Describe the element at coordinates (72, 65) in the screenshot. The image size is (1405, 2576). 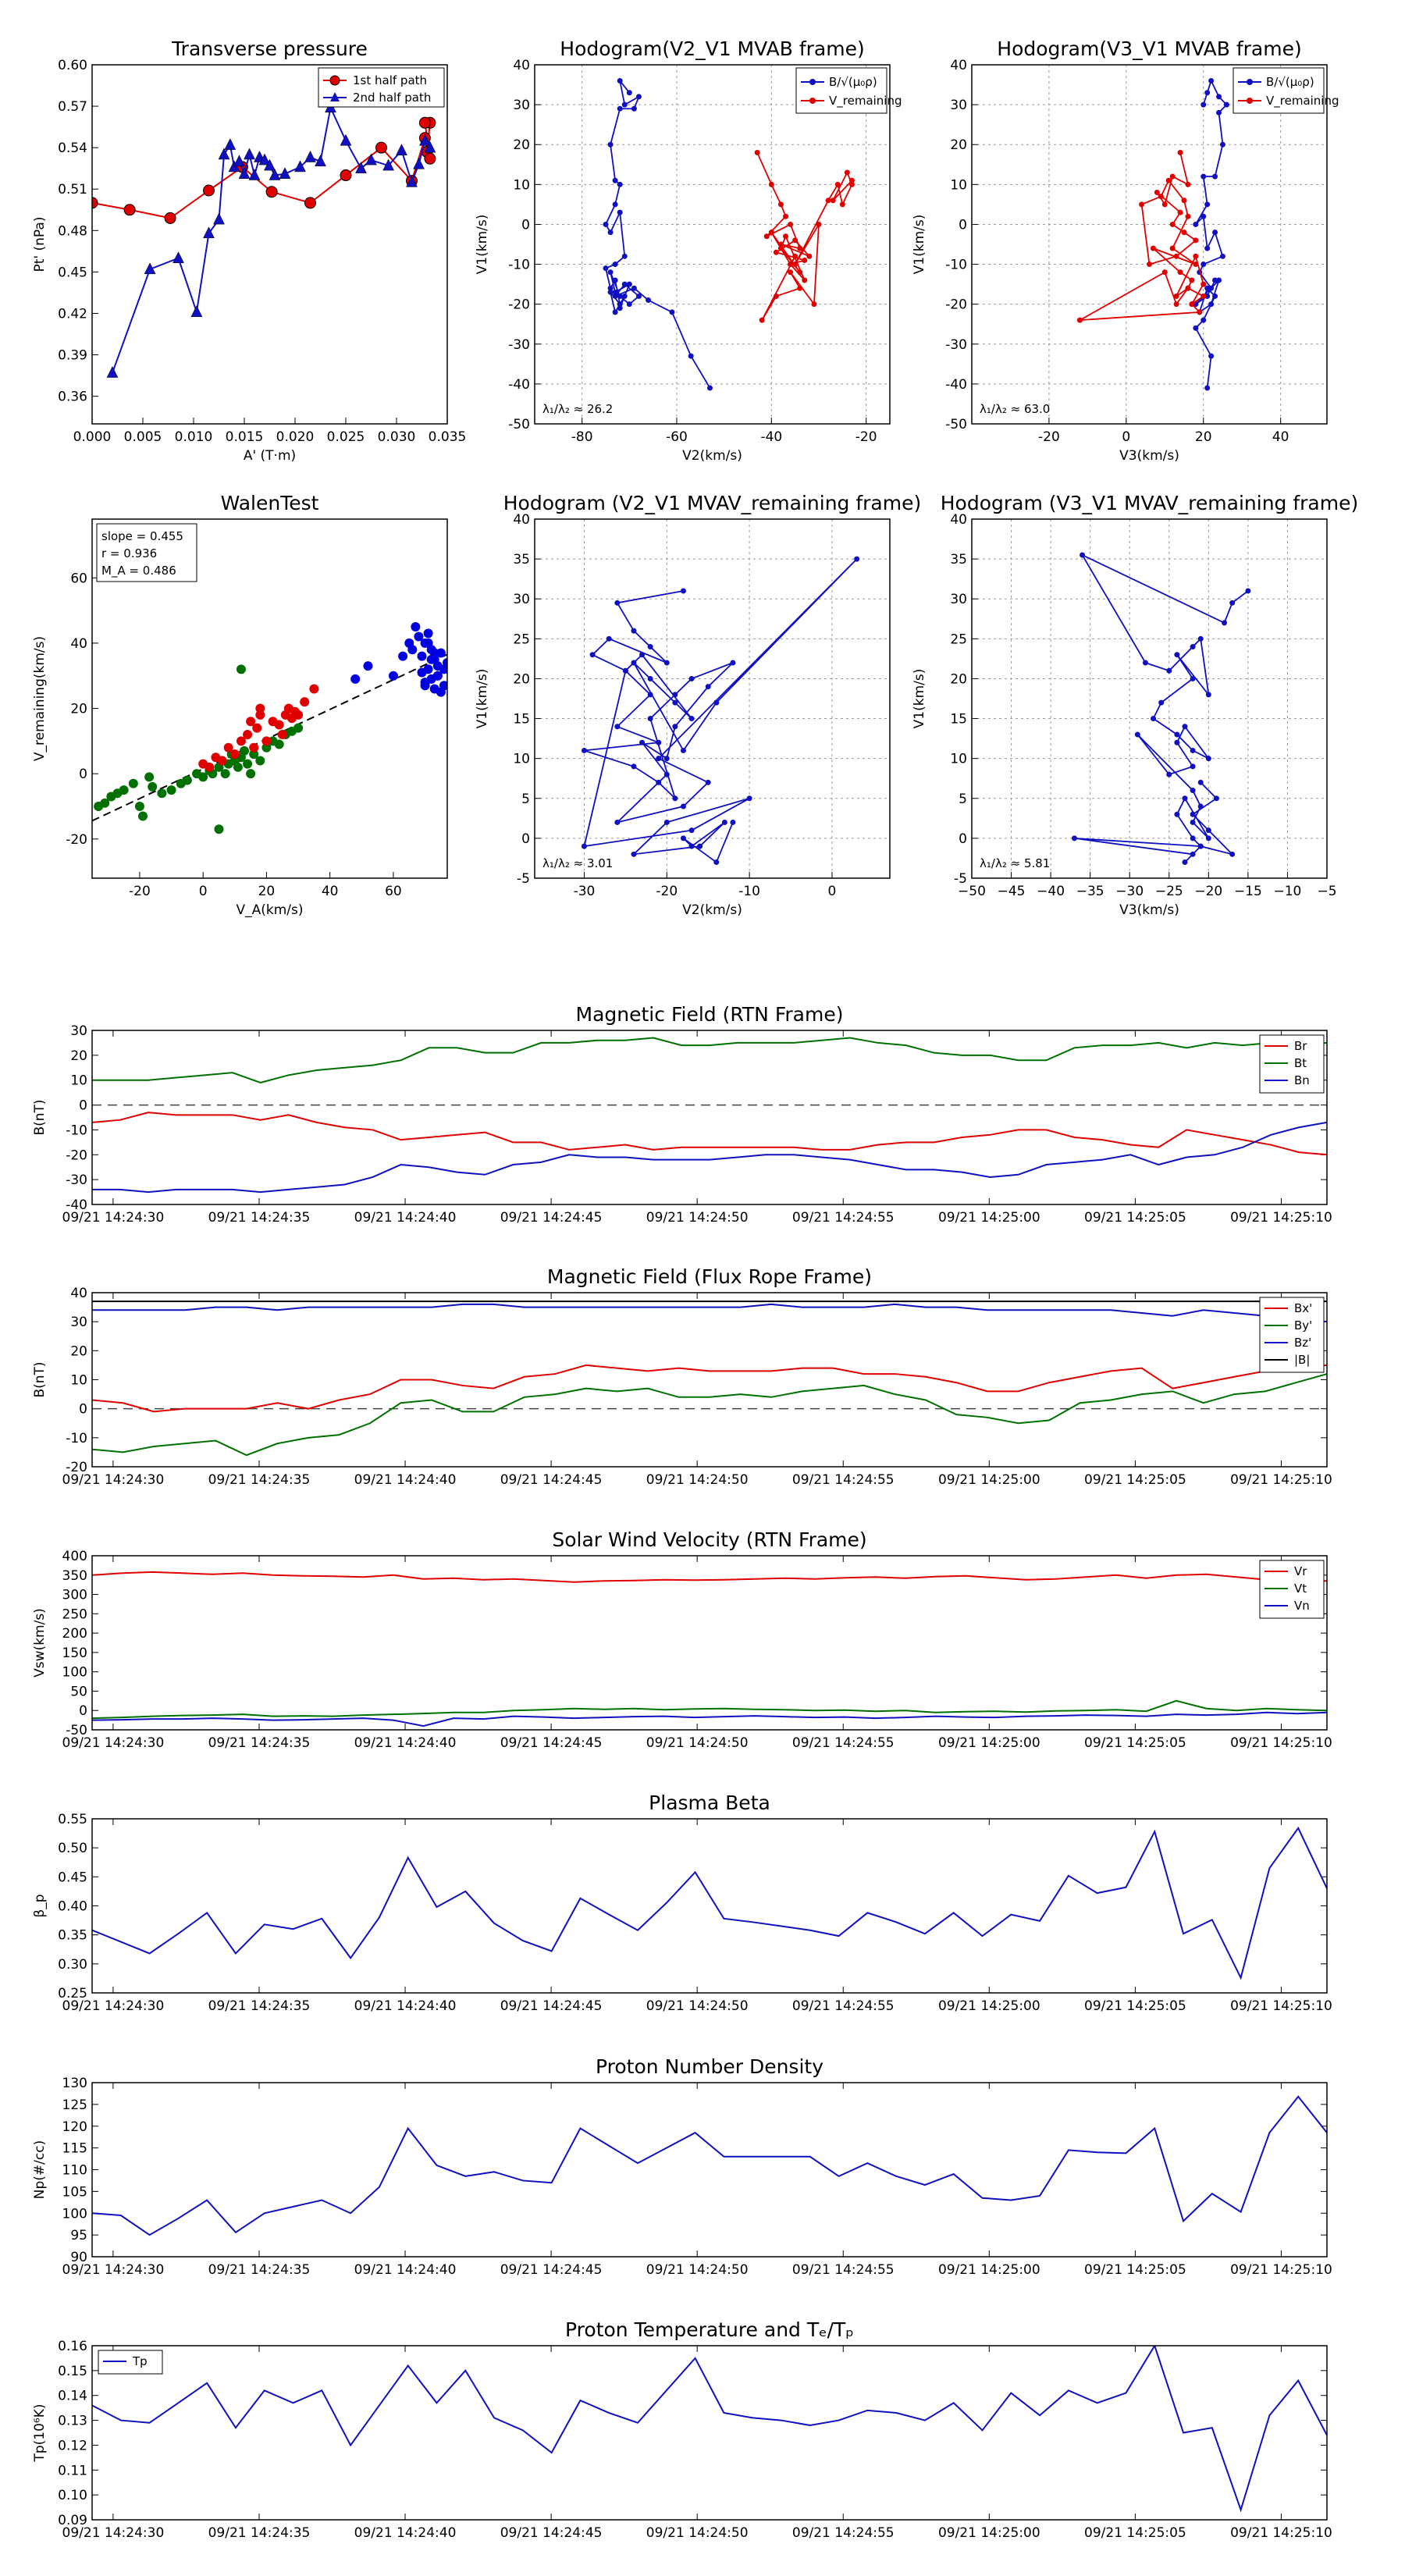
I see `y-tick-label: 0.60` at that location.